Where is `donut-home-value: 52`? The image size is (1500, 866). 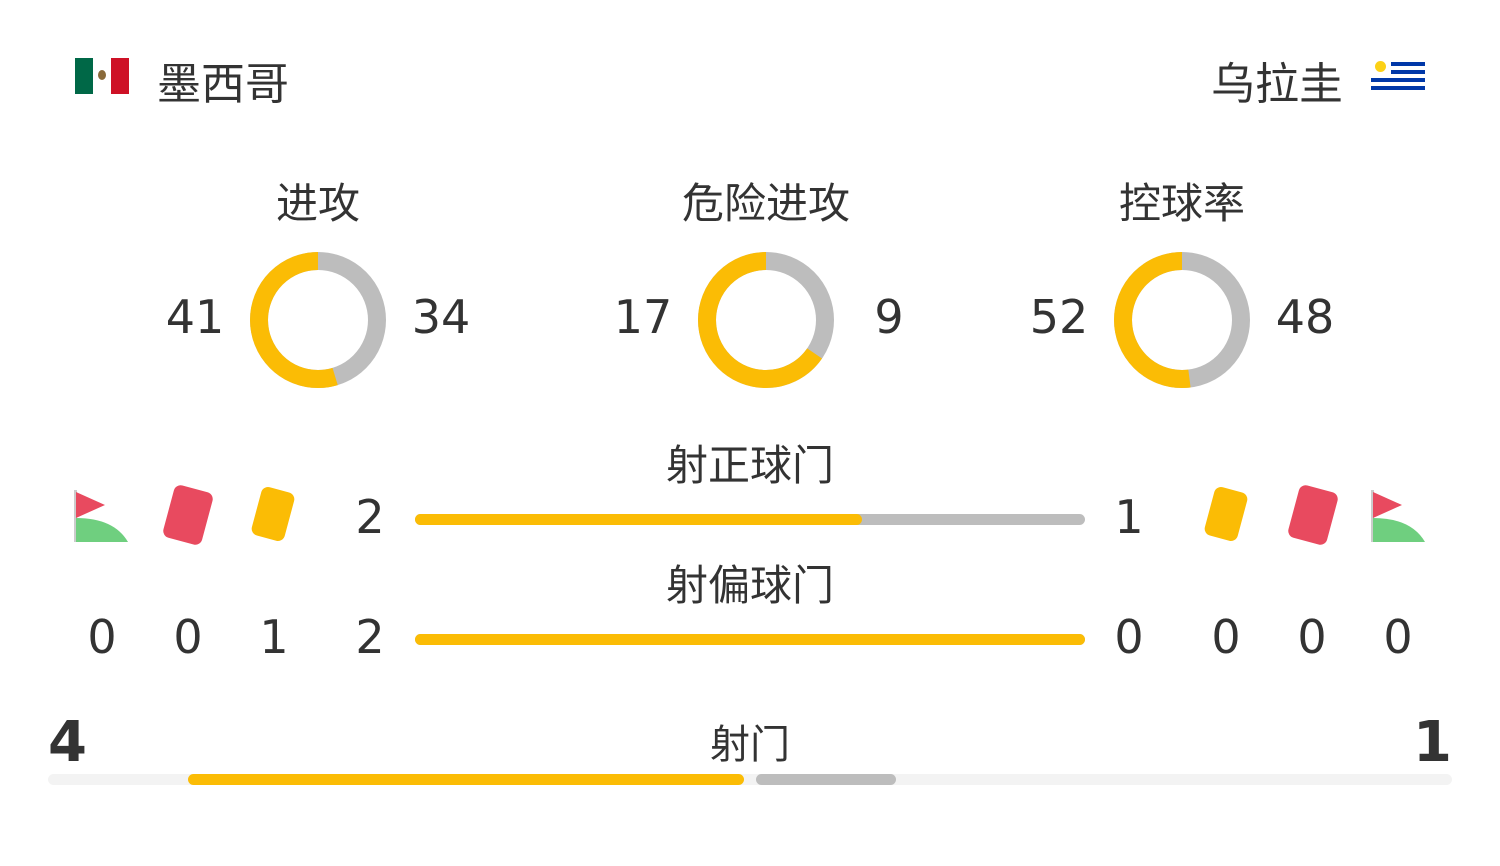 donut-home-value: 52 is located at coordinates (1059, 317).